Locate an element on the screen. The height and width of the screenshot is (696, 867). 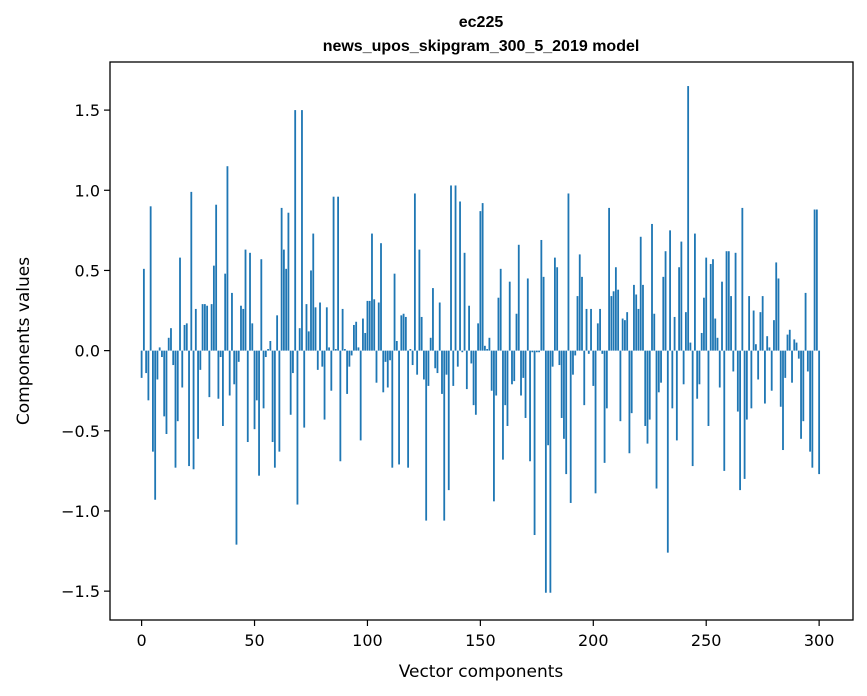
x-axis-ticks: 0 50 100 150 200 250 300 is located at coordinates (485, 635).